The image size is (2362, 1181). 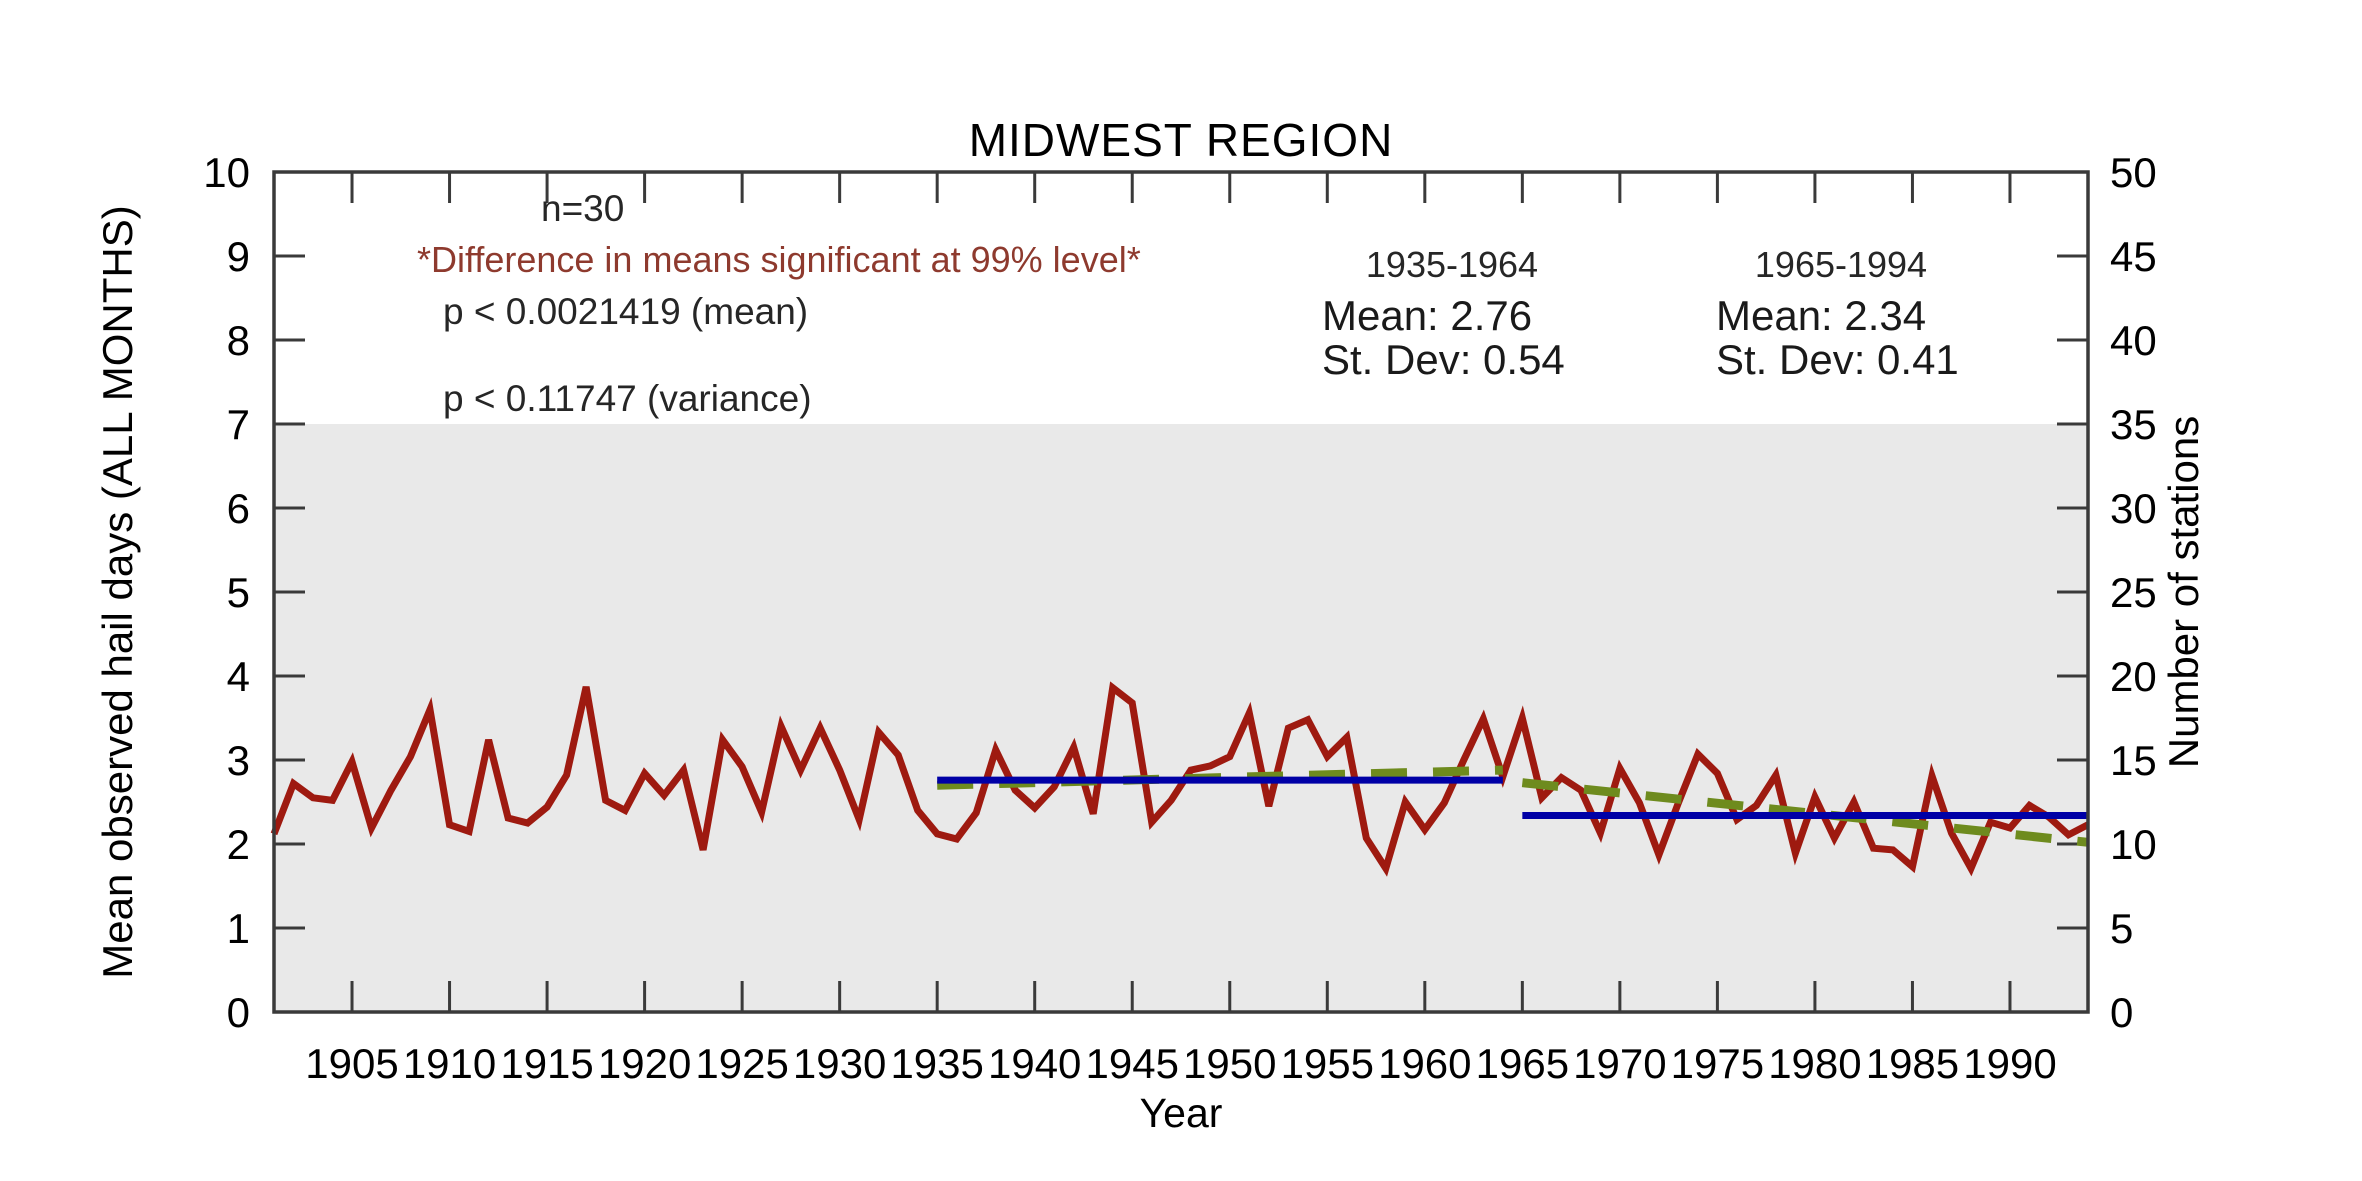 What do you see at coordinates (351, 1063) in the screenshot?
I see `x-tick-label: 1905` at bounding box center [351, 1063].